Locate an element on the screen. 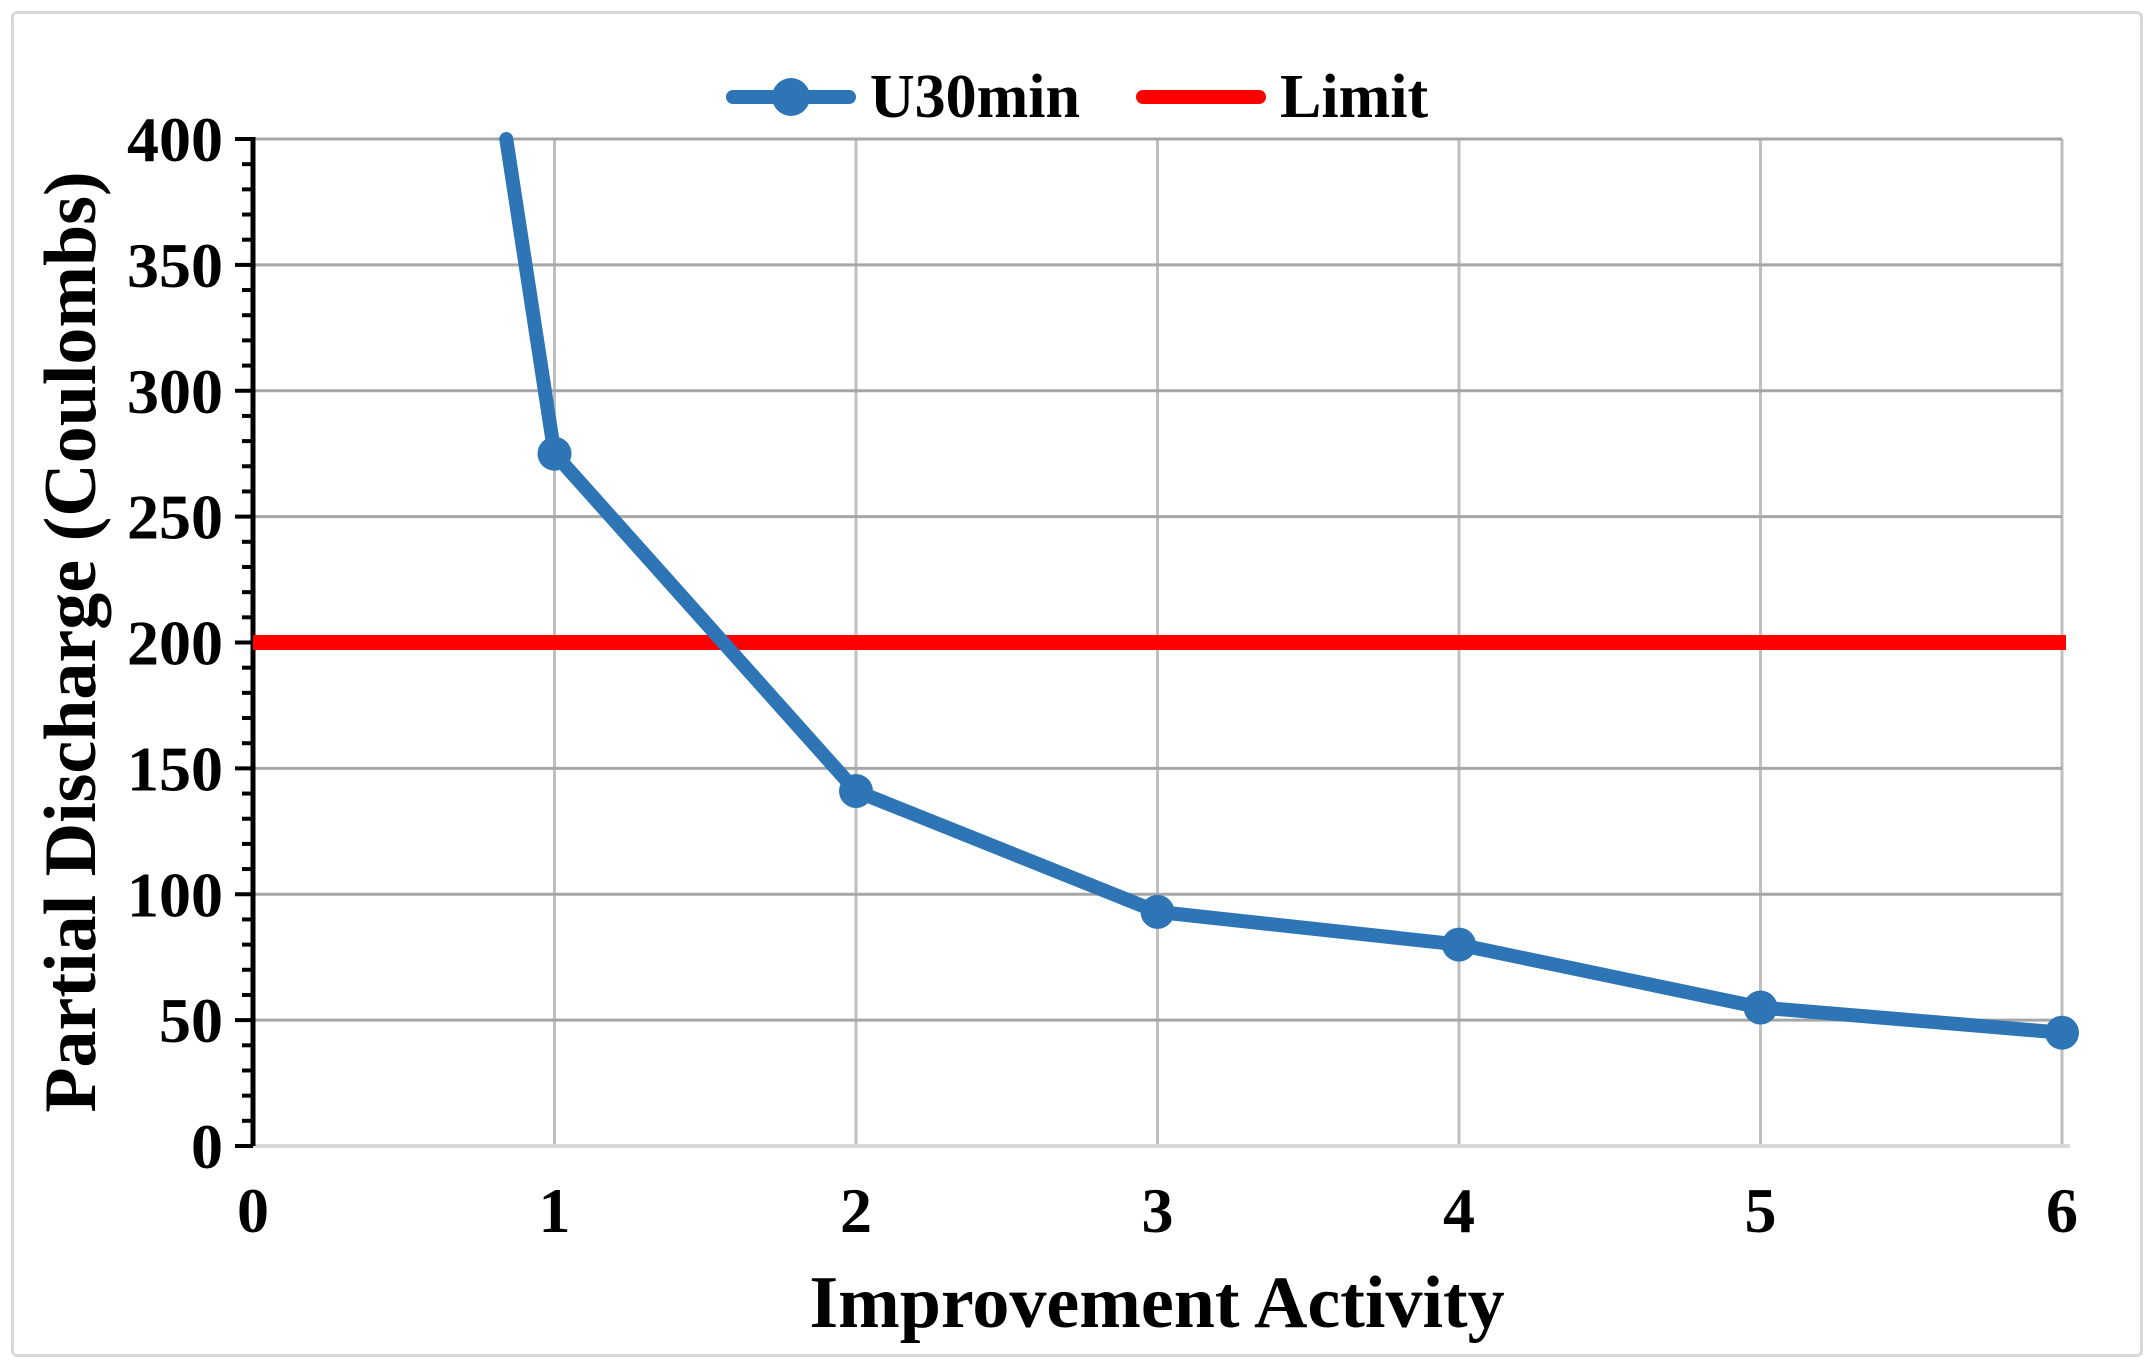 Image resolution: width=2154 pixels, height=1368 pixels. data-point-marker-x6 is located at coordinates (2062, 1032).